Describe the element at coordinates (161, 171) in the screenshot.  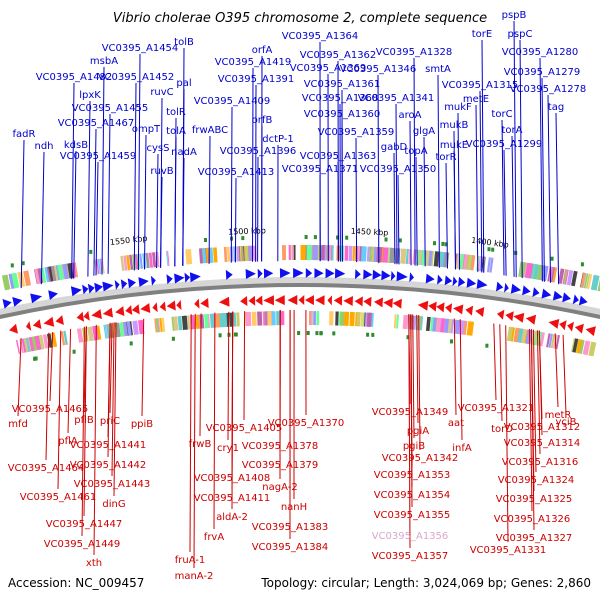
I see `gene-label-ruvb: ruvB` at that location.